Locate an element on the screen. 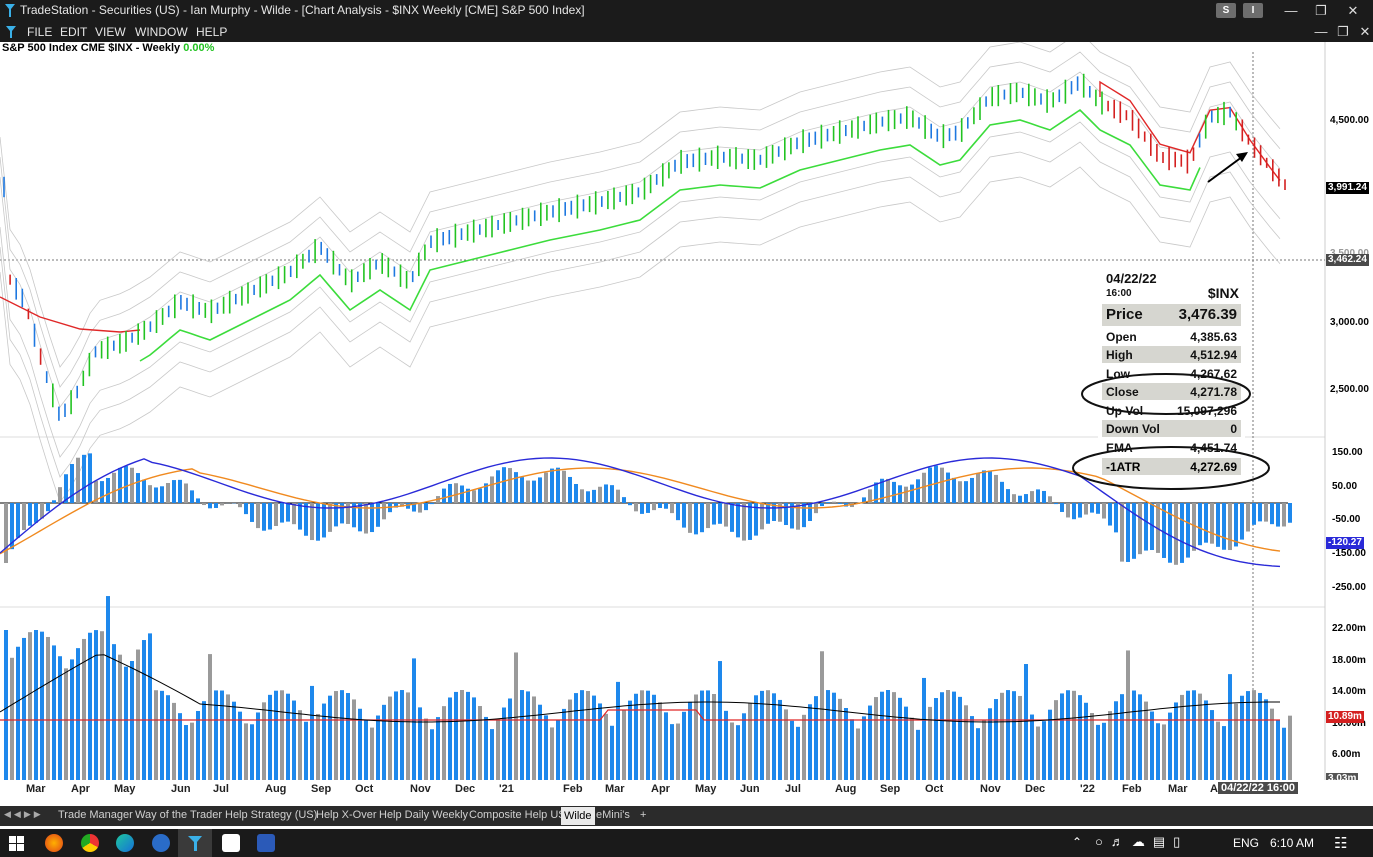  firefox-icon is located at coordinates (54, 843).